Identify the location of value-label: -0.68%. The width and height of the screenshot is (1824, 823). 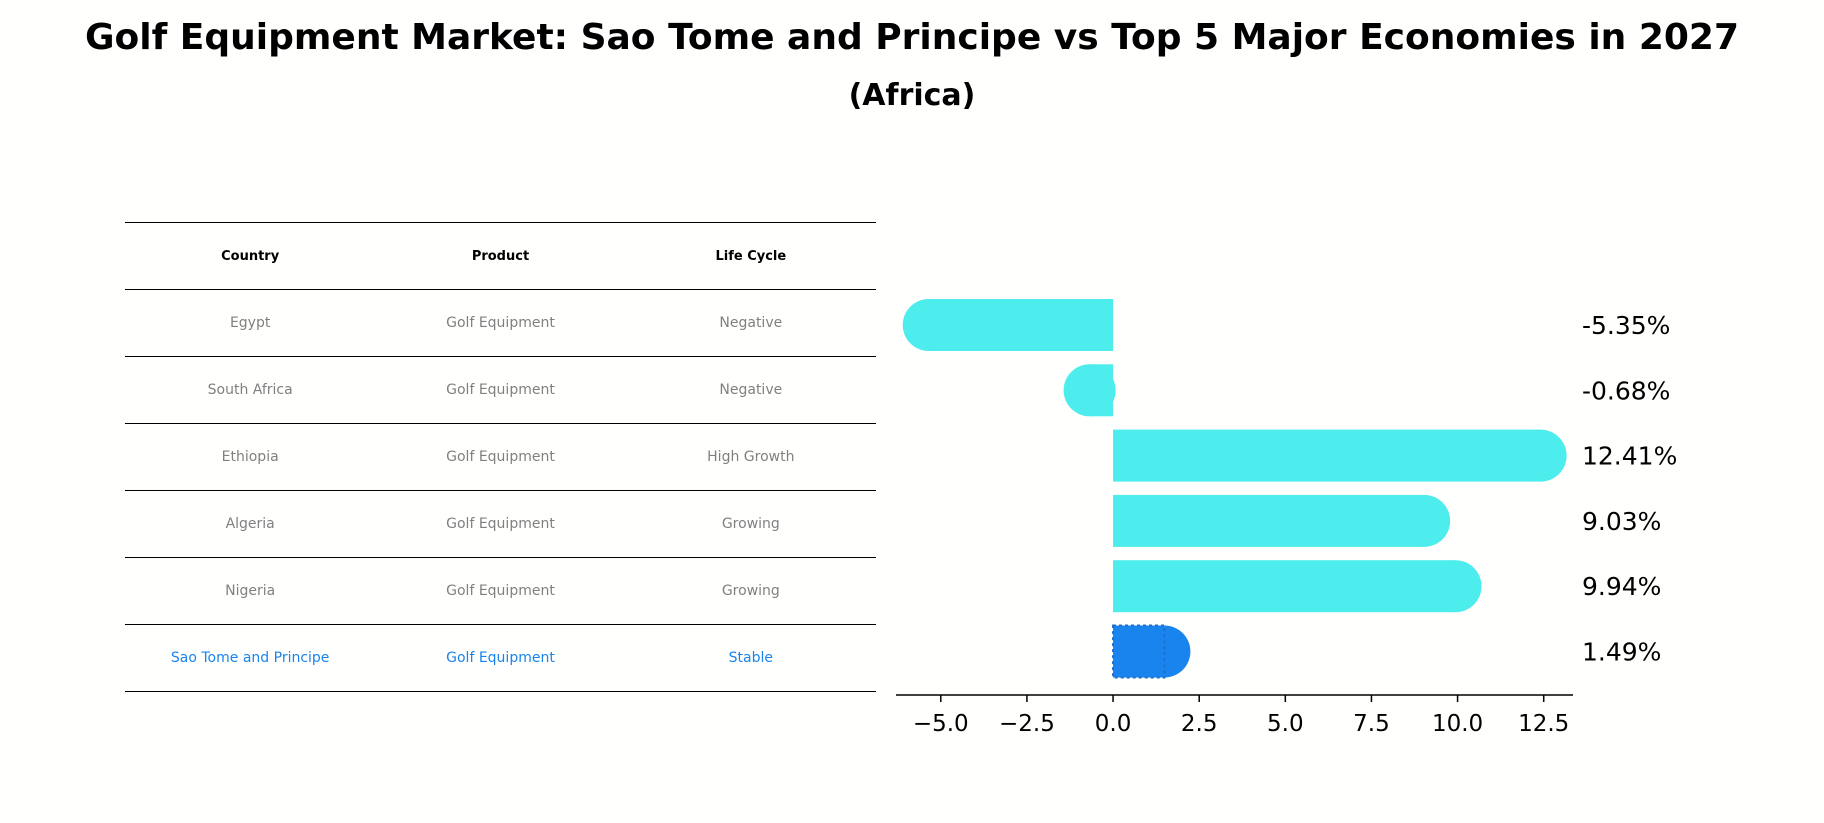
(1626, 390).